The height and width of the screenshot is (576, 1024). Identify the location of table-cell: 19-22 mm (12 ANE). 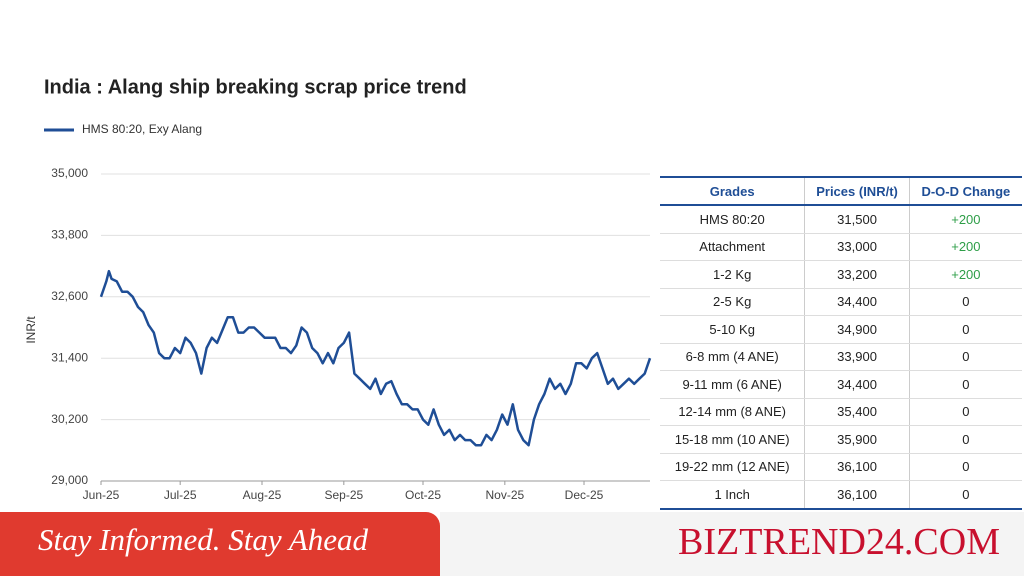
(732, 467).